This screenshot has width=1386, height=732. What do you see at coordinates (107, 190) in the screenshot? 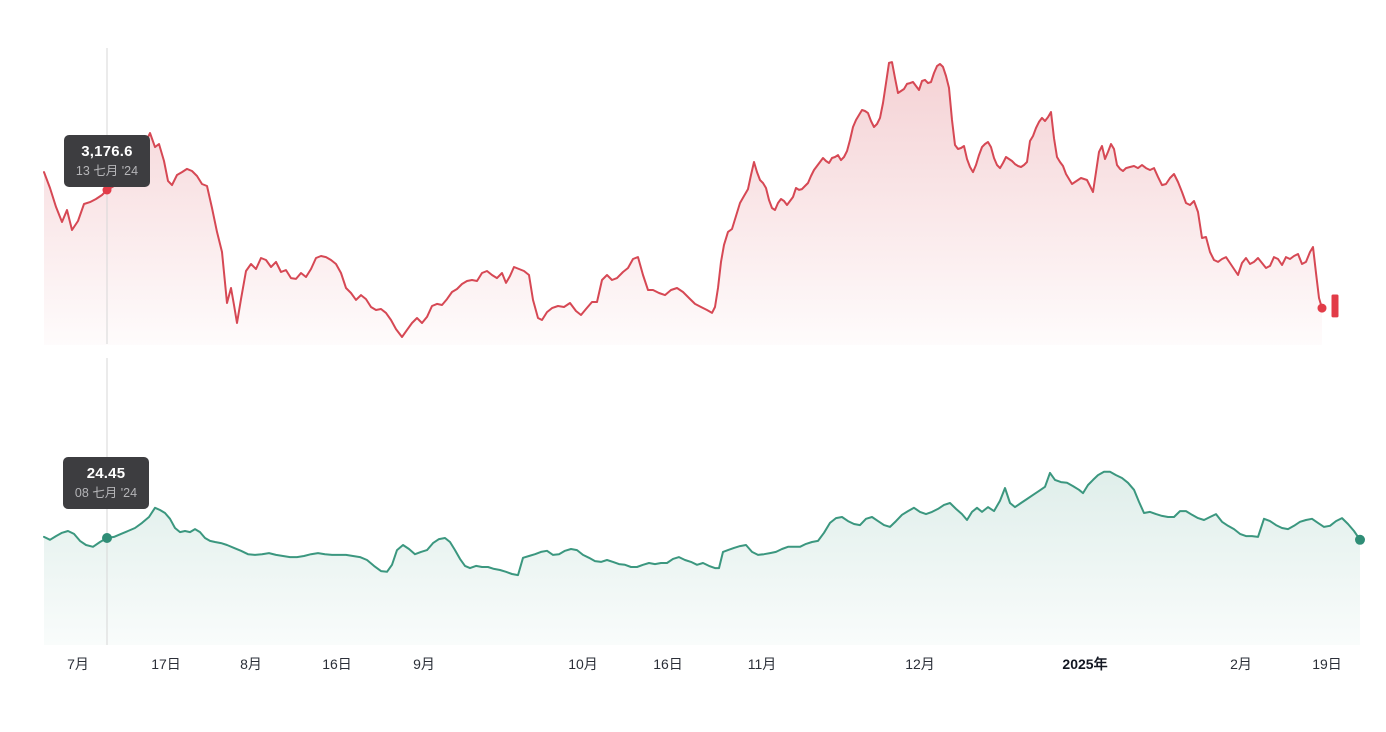
I see `crosshair-dot-top-series` at bounding box center [107, 190].